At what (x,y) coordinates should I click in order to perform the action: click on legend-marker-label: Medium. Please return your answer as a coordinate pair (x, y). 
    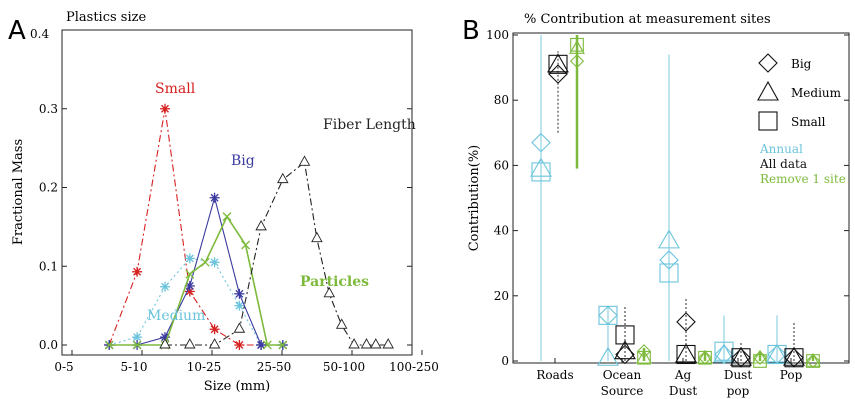
    Looking at the image, I should click on (816, 93).